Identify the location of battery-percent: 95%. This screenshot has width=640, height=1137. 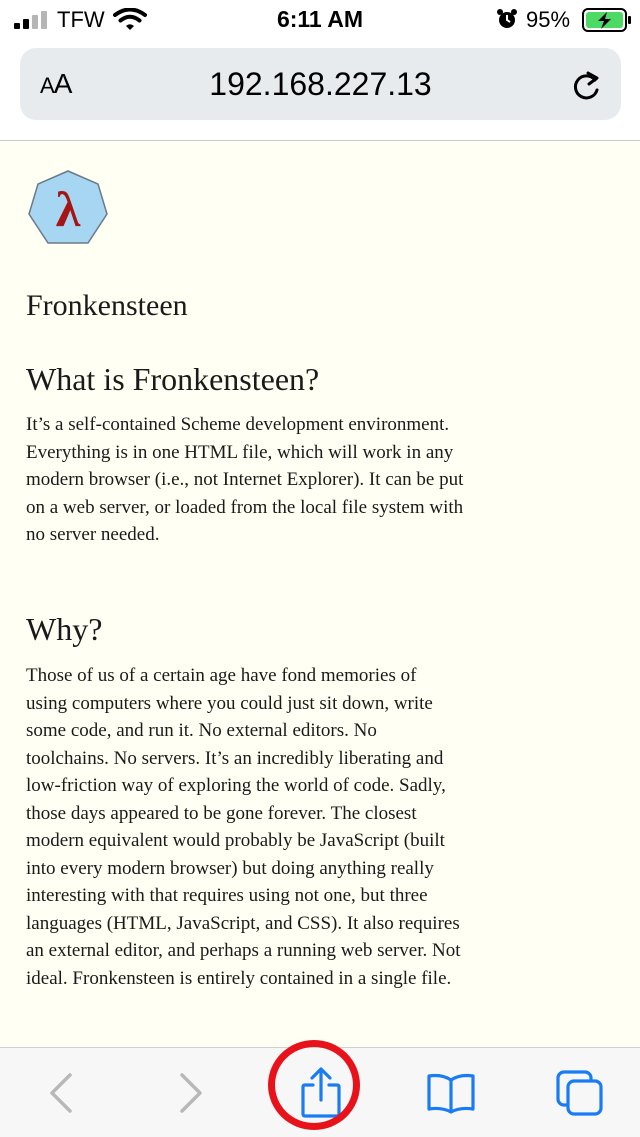
(548, 19).